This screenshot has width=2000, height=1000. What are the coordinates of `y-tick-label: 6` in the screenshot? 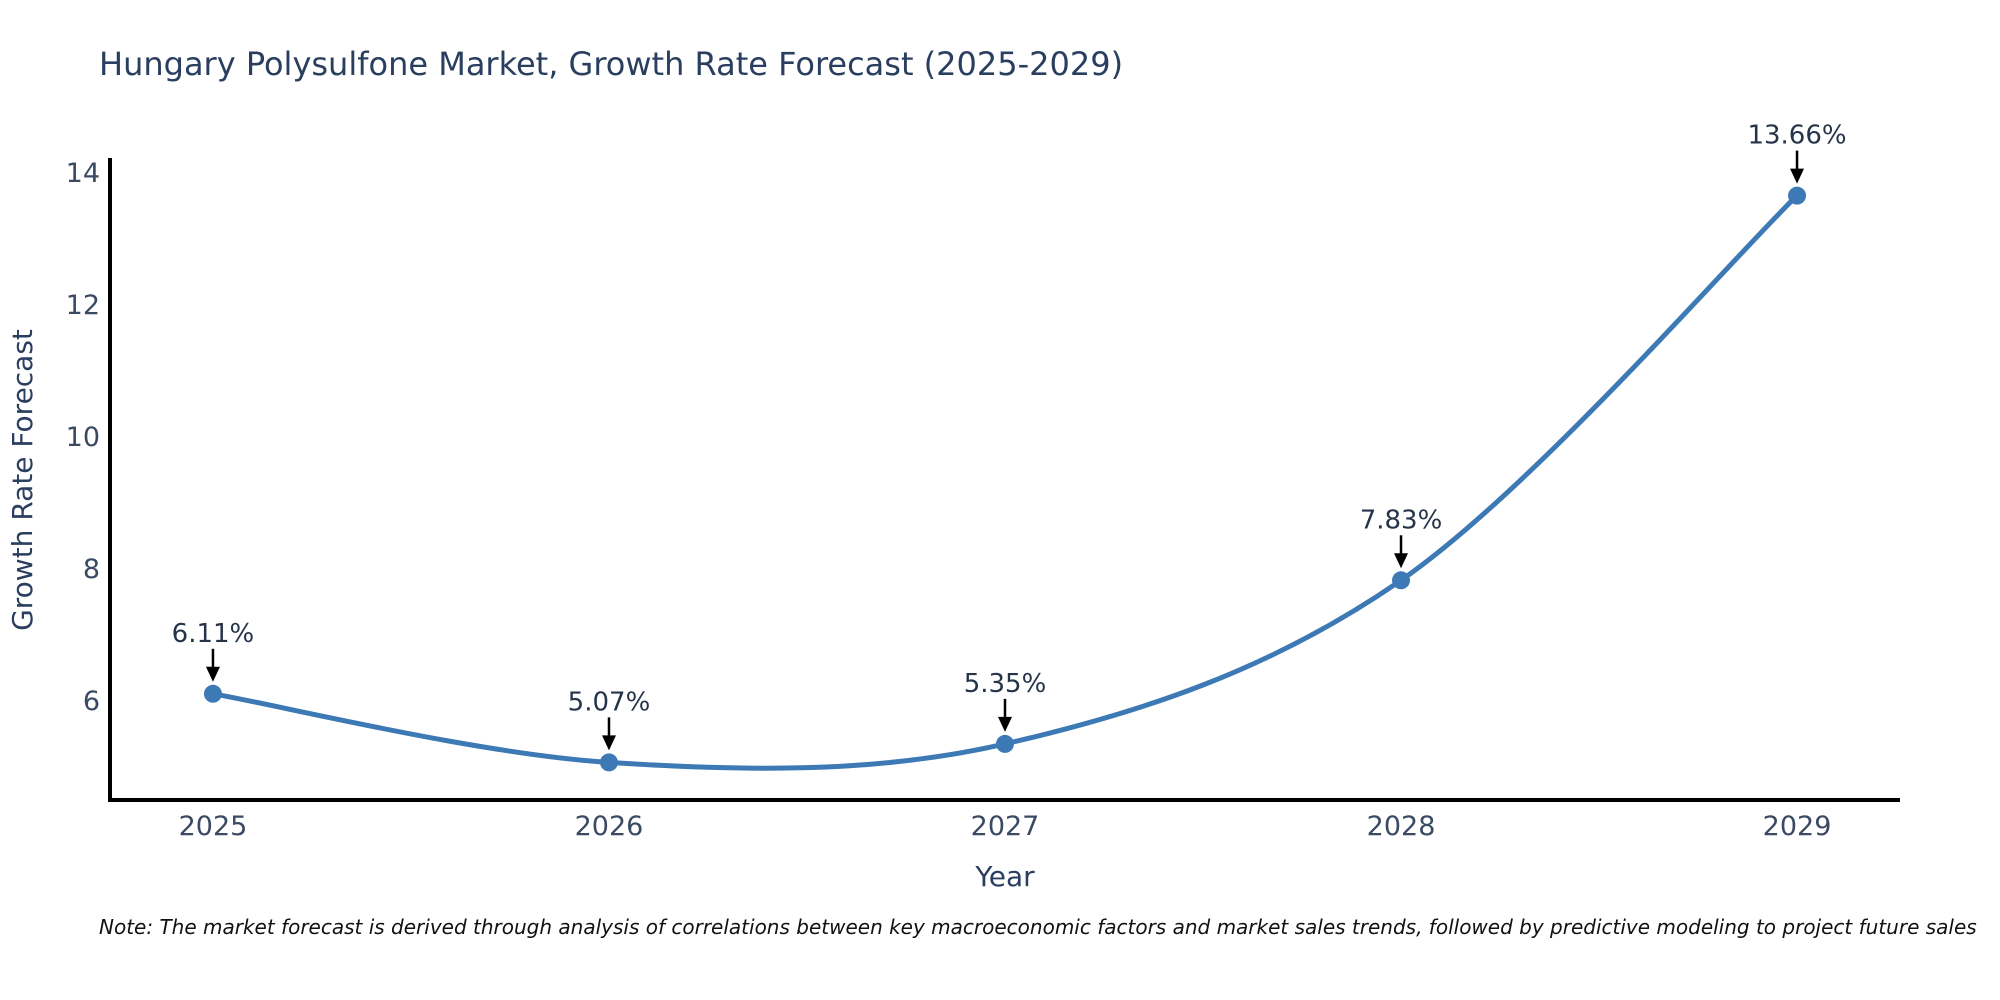 It's located at (91, 701).